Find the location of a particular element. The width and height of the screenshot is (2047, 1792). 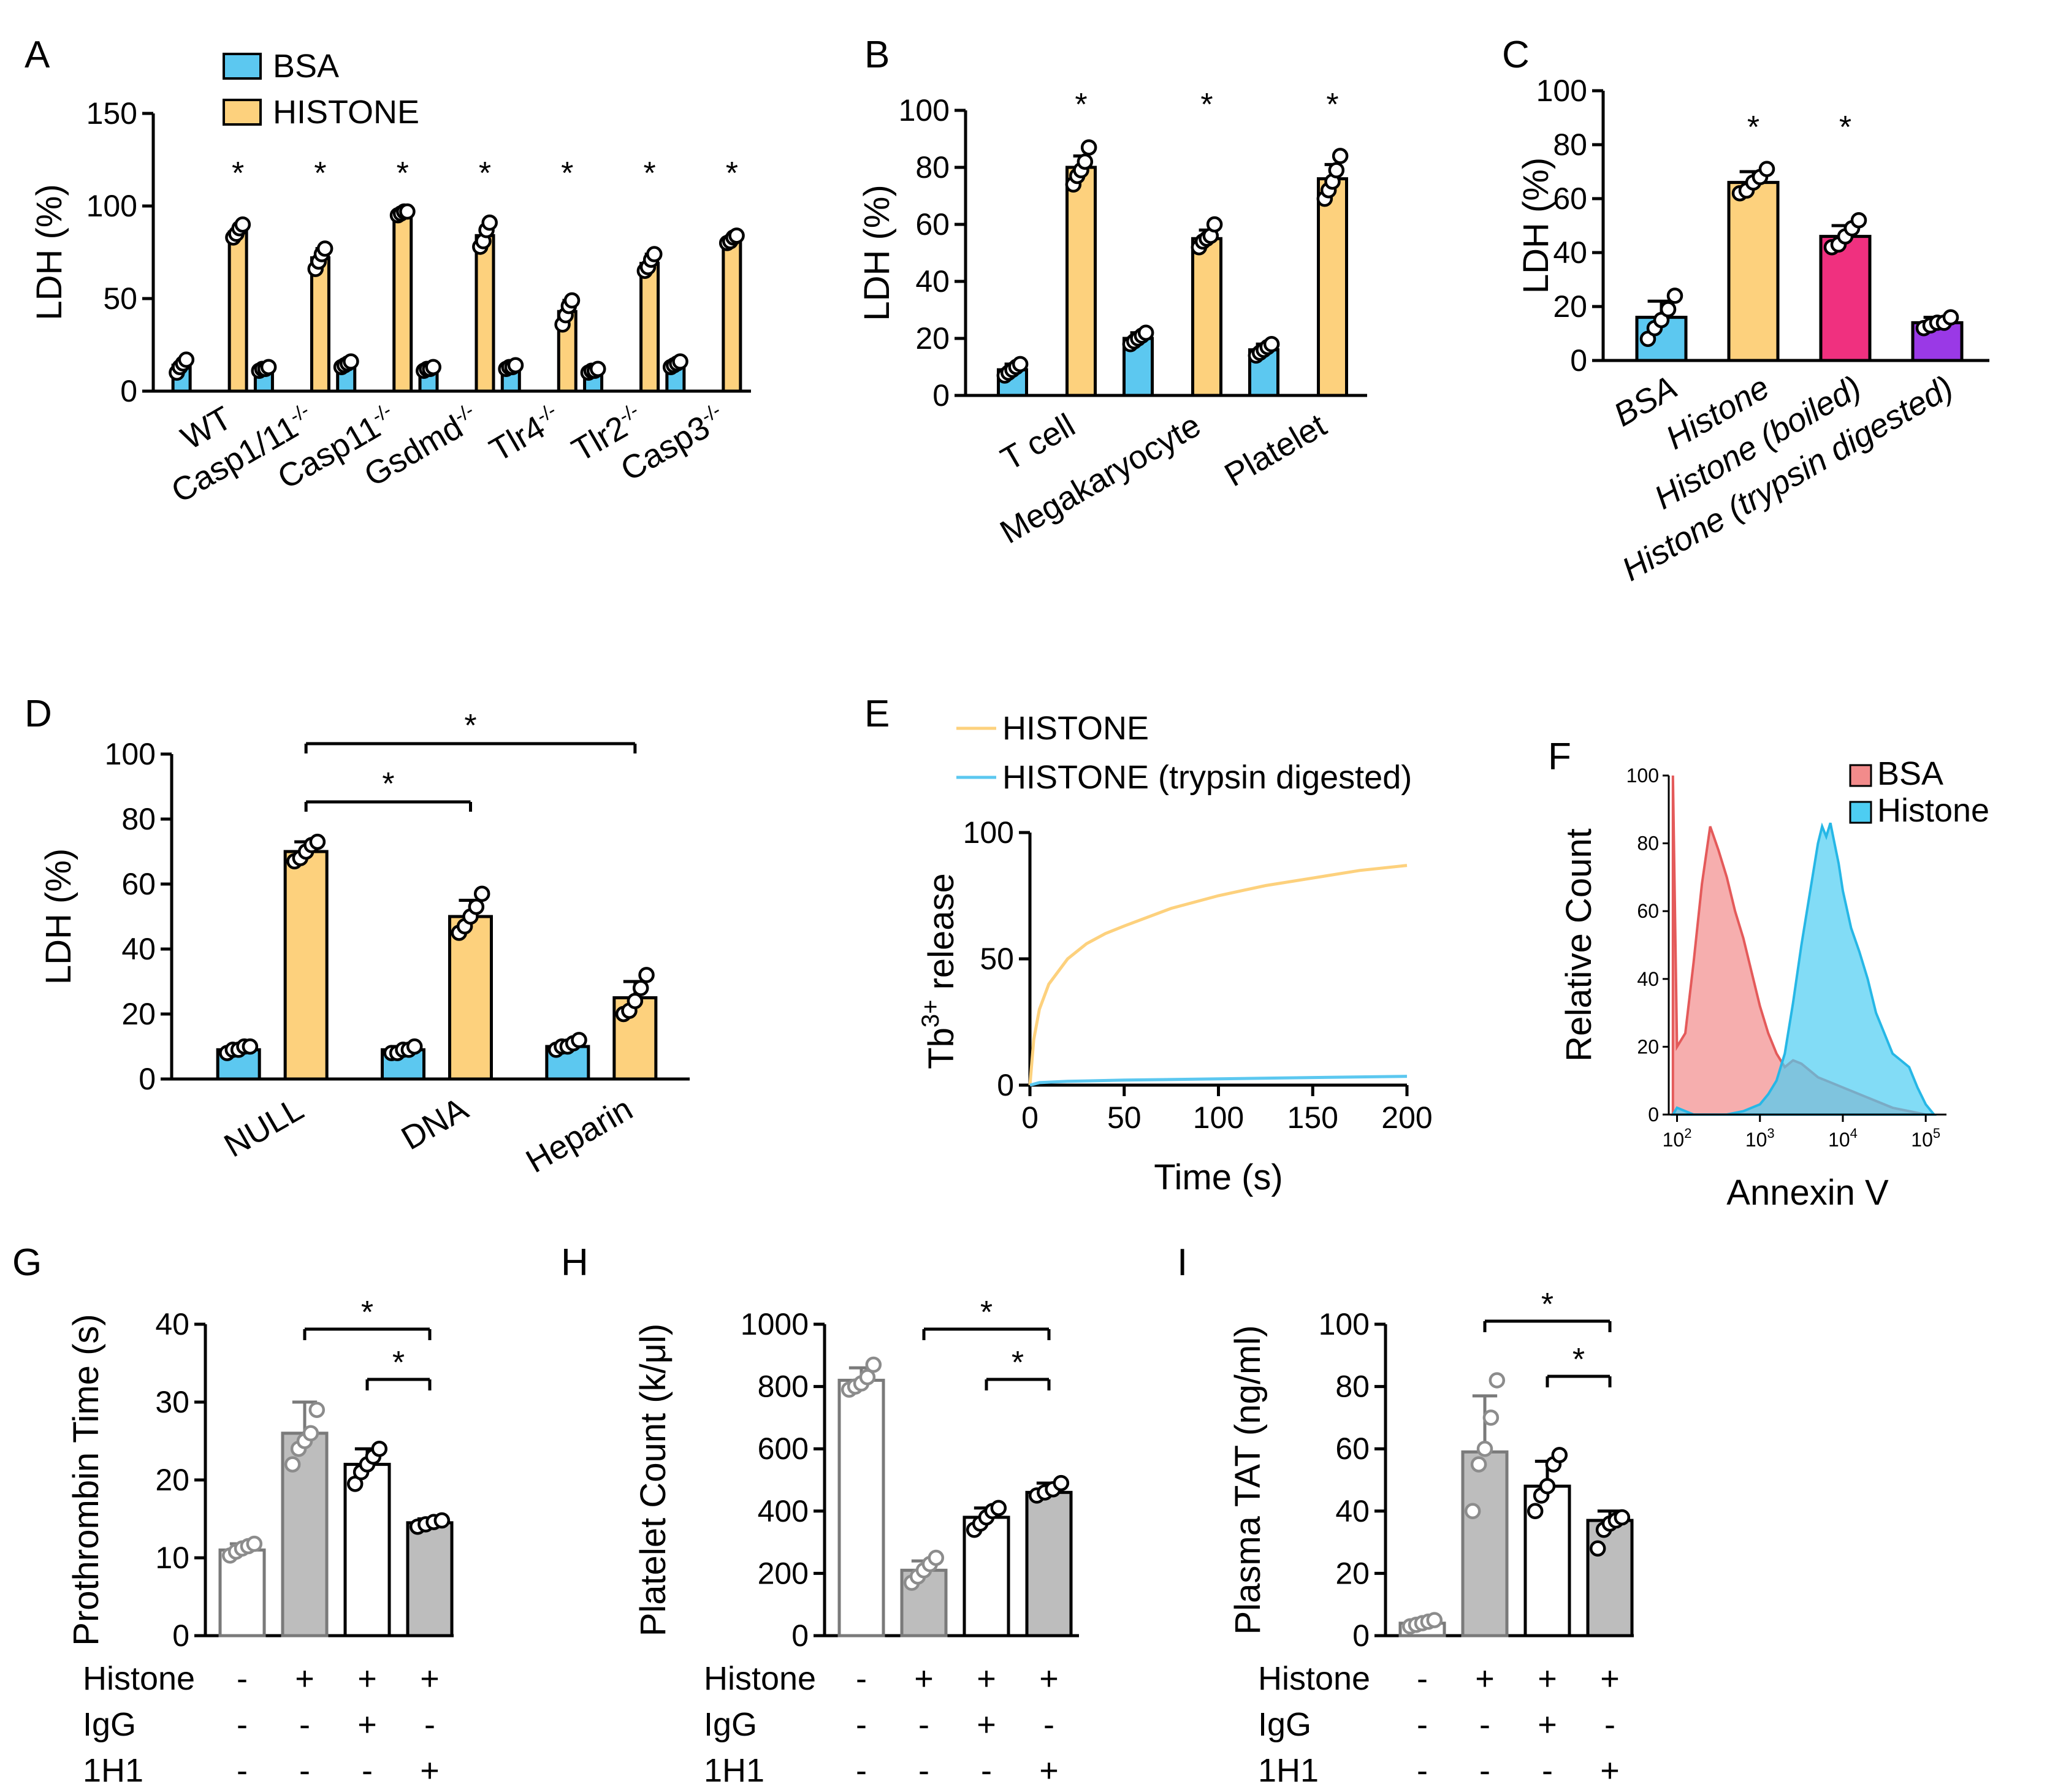

panel-label-b: B is located at coordinates (877, 55).